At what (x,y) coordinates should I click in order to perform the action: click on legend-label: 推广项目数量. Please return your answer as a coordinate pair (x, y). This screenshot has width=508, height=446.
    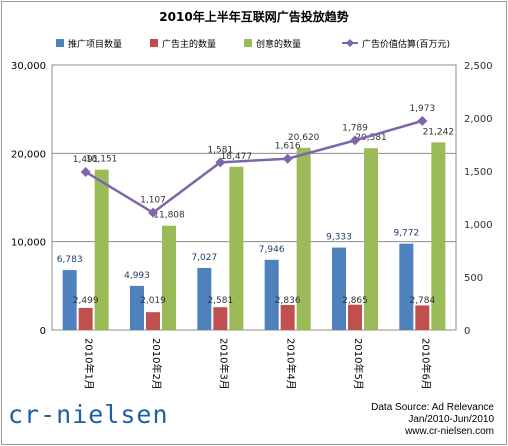
    Looking at the image, I should click on (95, 44).